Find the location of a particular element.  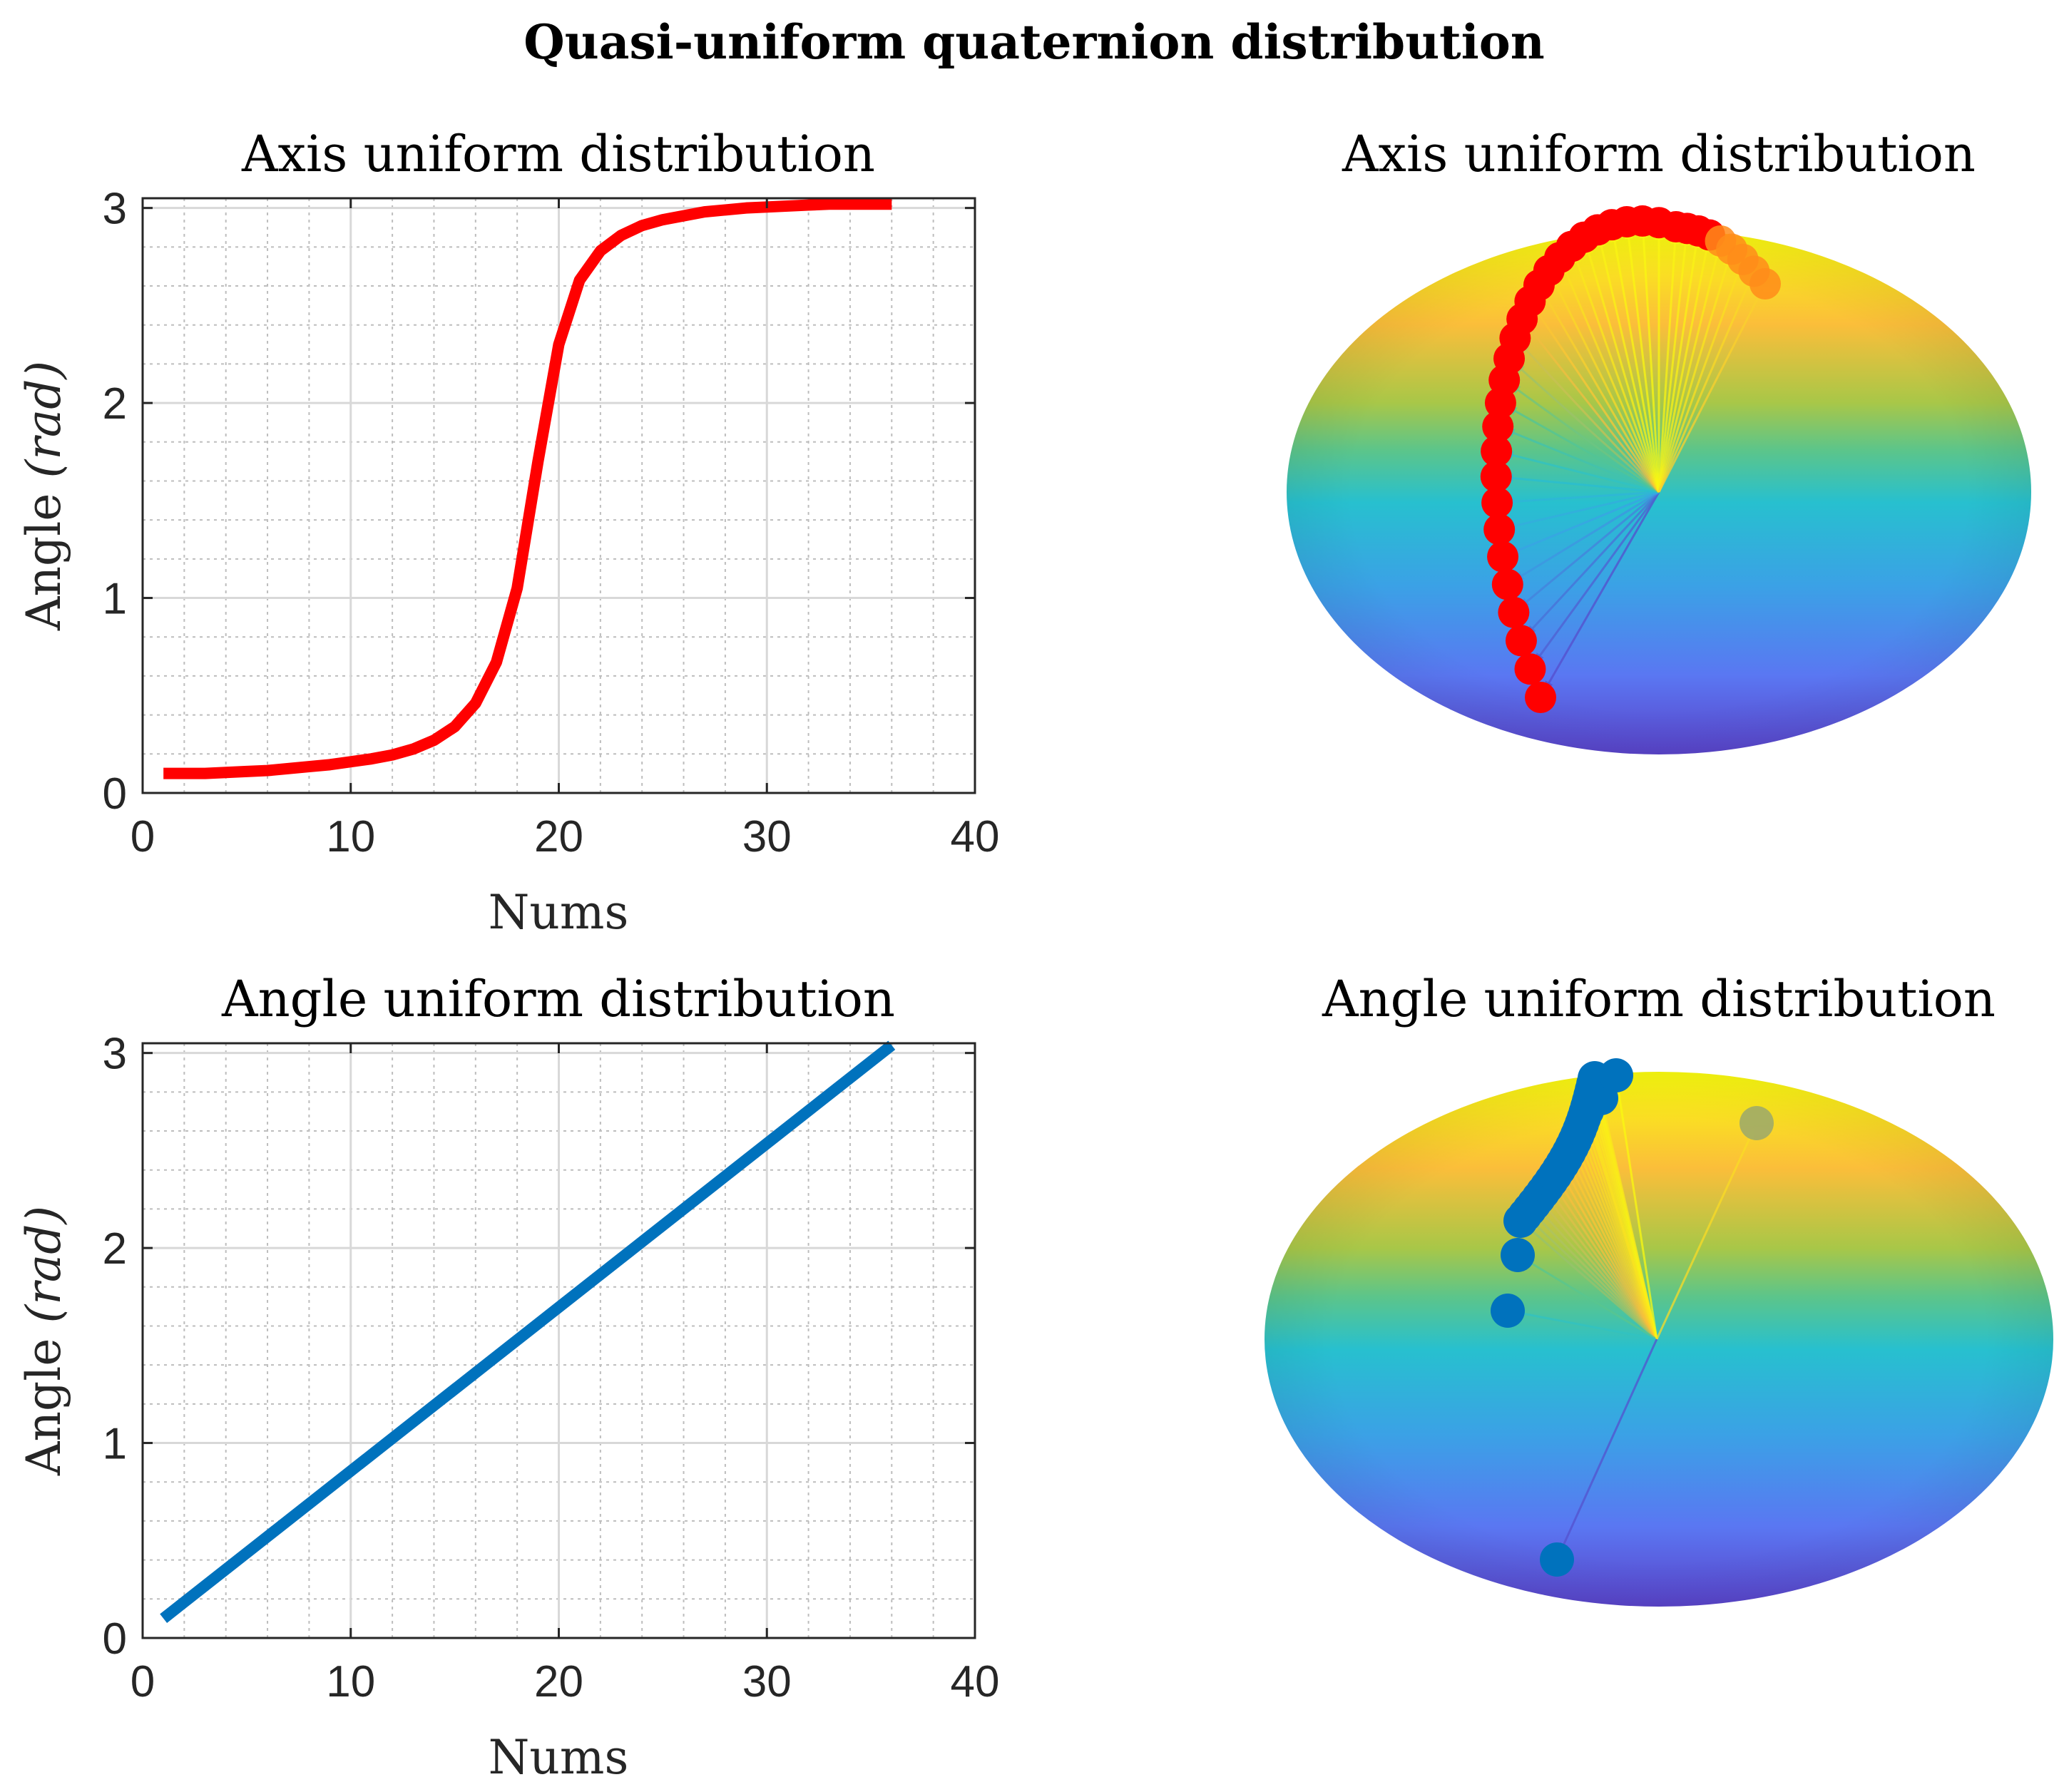

panel1-ytick-label: 0 is located at coordinates (115, 794).